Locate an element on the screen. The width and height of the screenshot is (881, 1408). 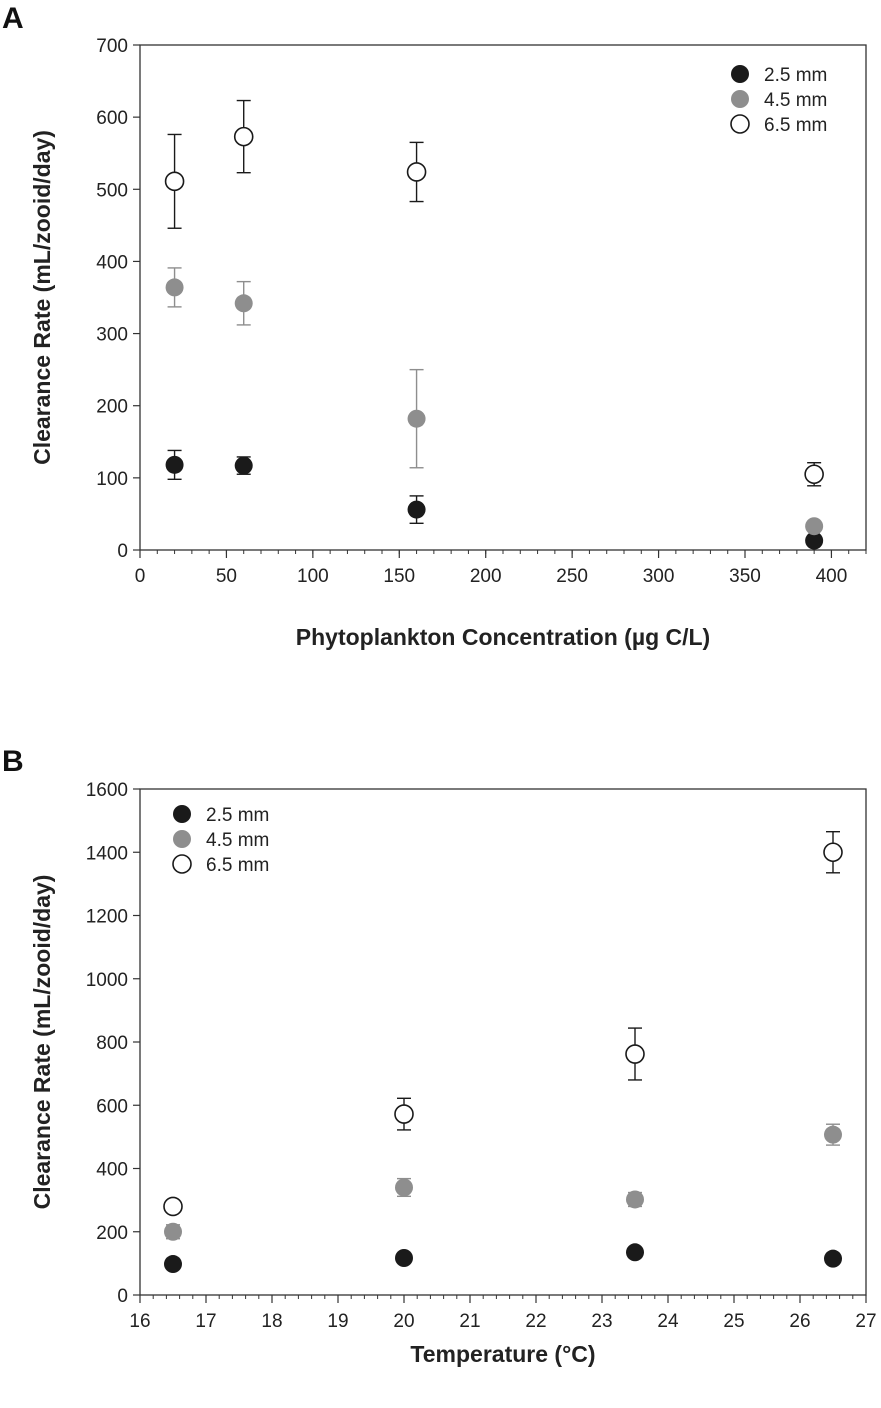
x-tick-label: 24 is located at coordinates (668, 1321).